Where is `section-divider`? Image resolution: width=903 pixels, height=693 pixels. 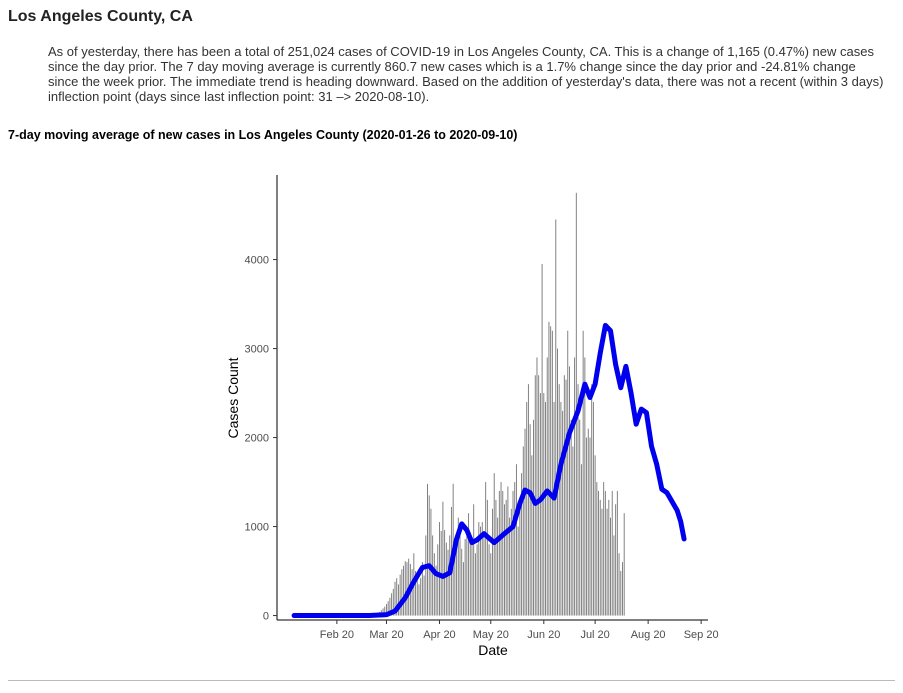 section-divider is located at coordinates (451, 680).